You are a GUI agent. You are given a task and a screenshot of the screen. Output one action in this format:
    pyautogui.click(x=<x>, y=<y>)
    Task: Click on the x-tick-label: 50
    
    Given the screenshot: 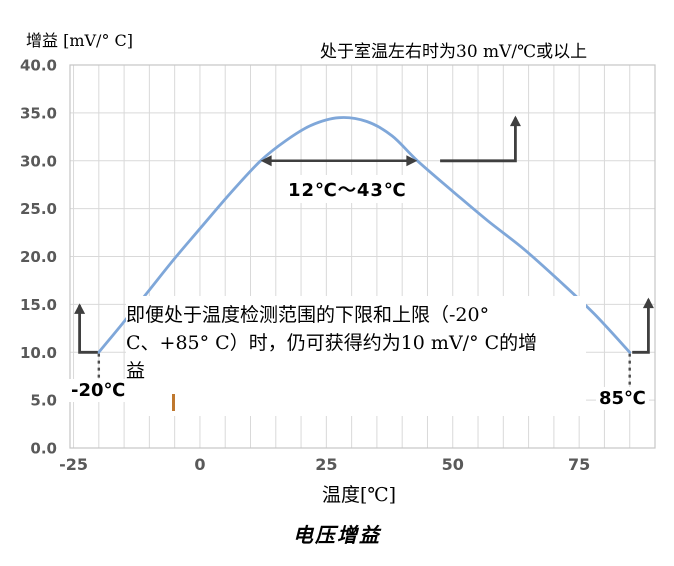 What is the action you would take?
    pyautogui.click(x=453, y=464)
    